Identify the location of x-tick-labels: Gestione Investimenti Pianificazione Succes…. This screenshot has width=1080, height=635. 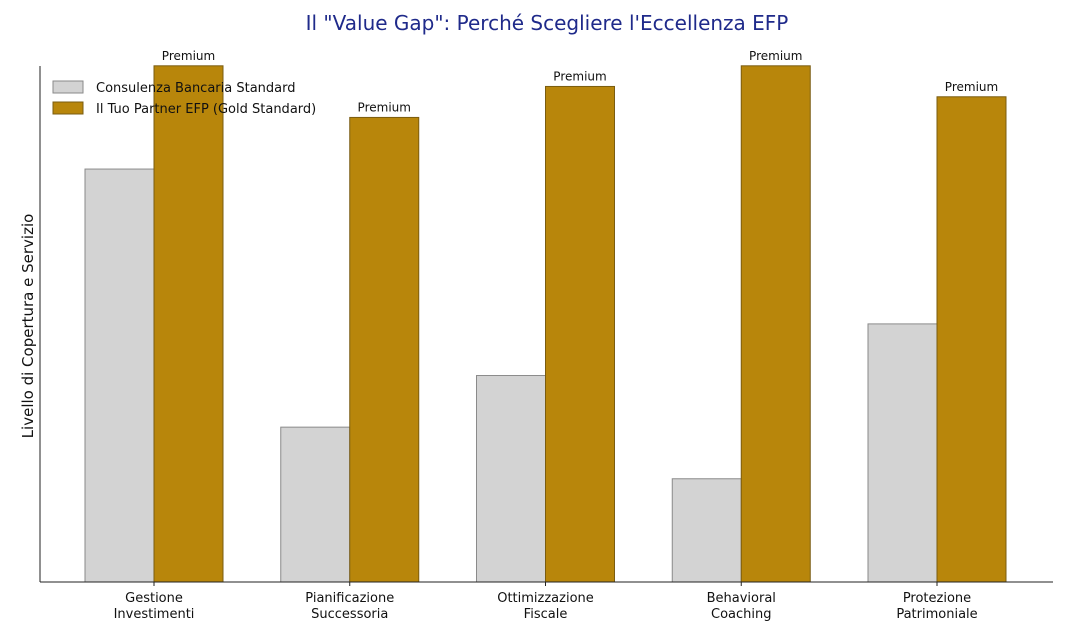
(546, 602).